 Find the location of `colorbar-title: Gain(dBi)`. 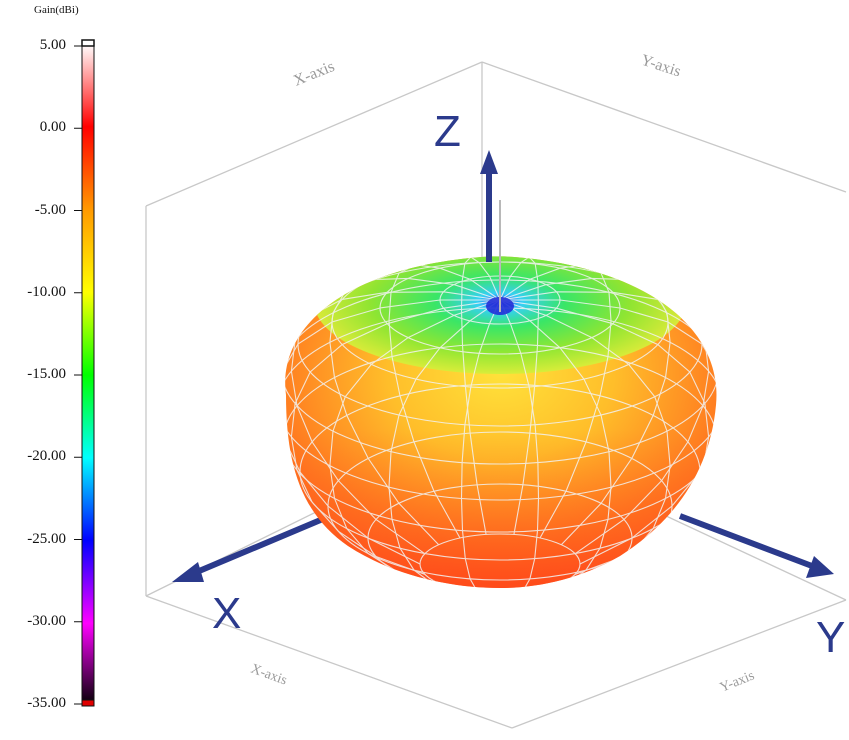

colorbar-title: Gain(dBi) is located at coordinates (56, 10).